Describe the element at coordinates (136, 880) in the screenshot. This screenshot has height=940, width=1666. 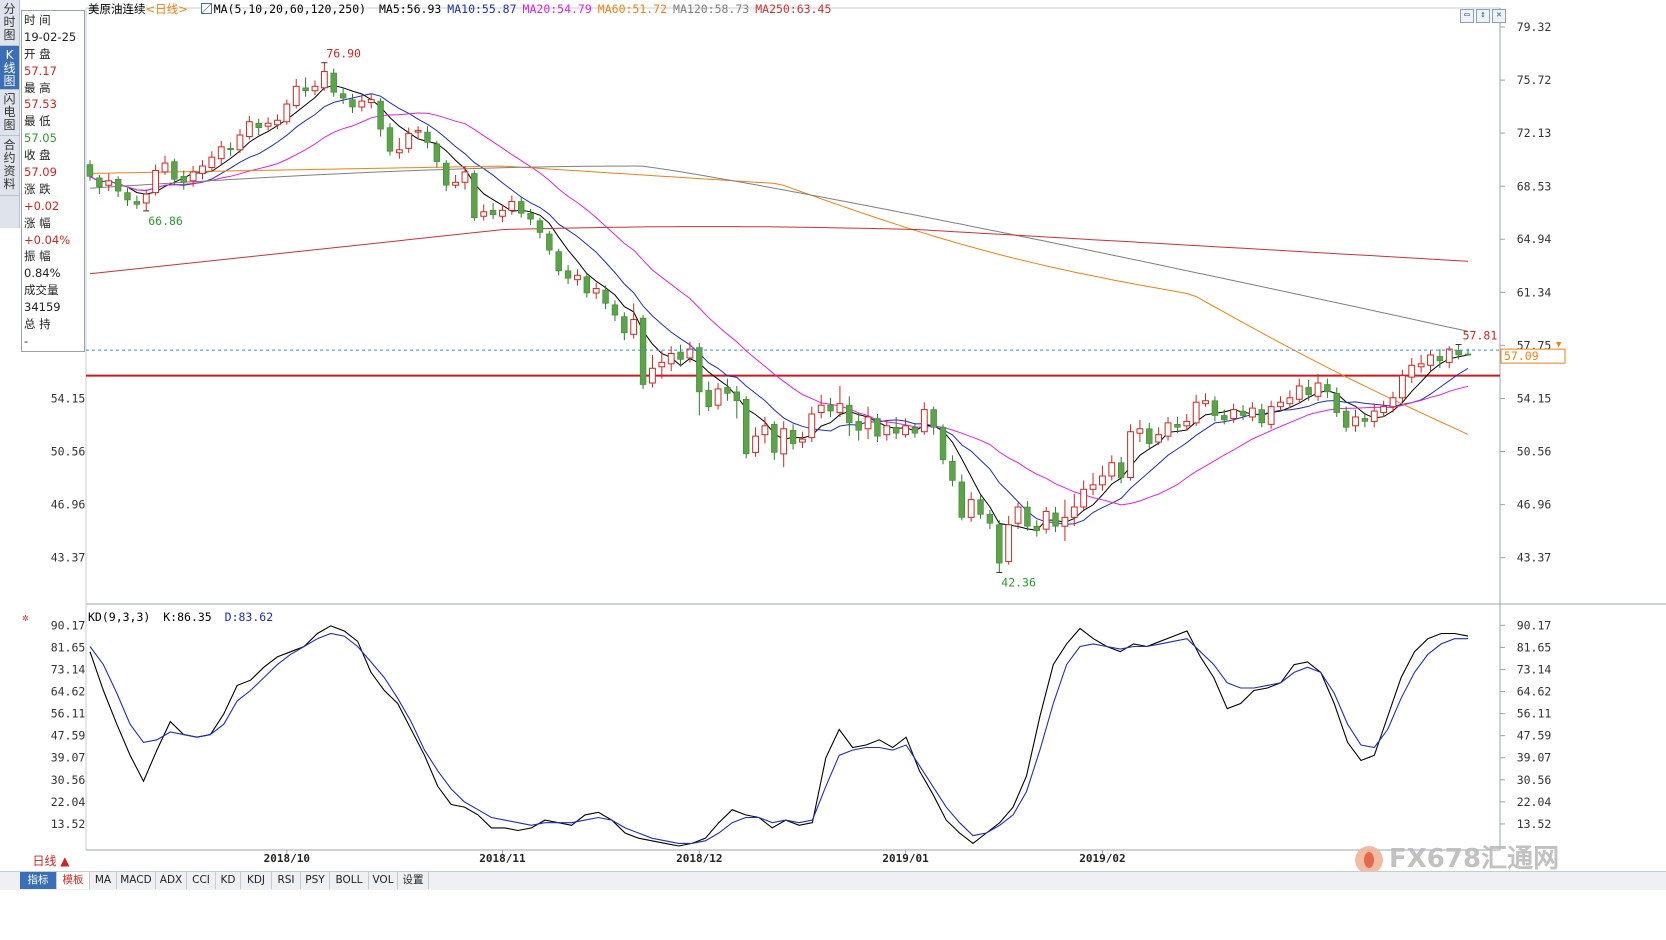
I see `bottom-tab-3: MACD` at that location.